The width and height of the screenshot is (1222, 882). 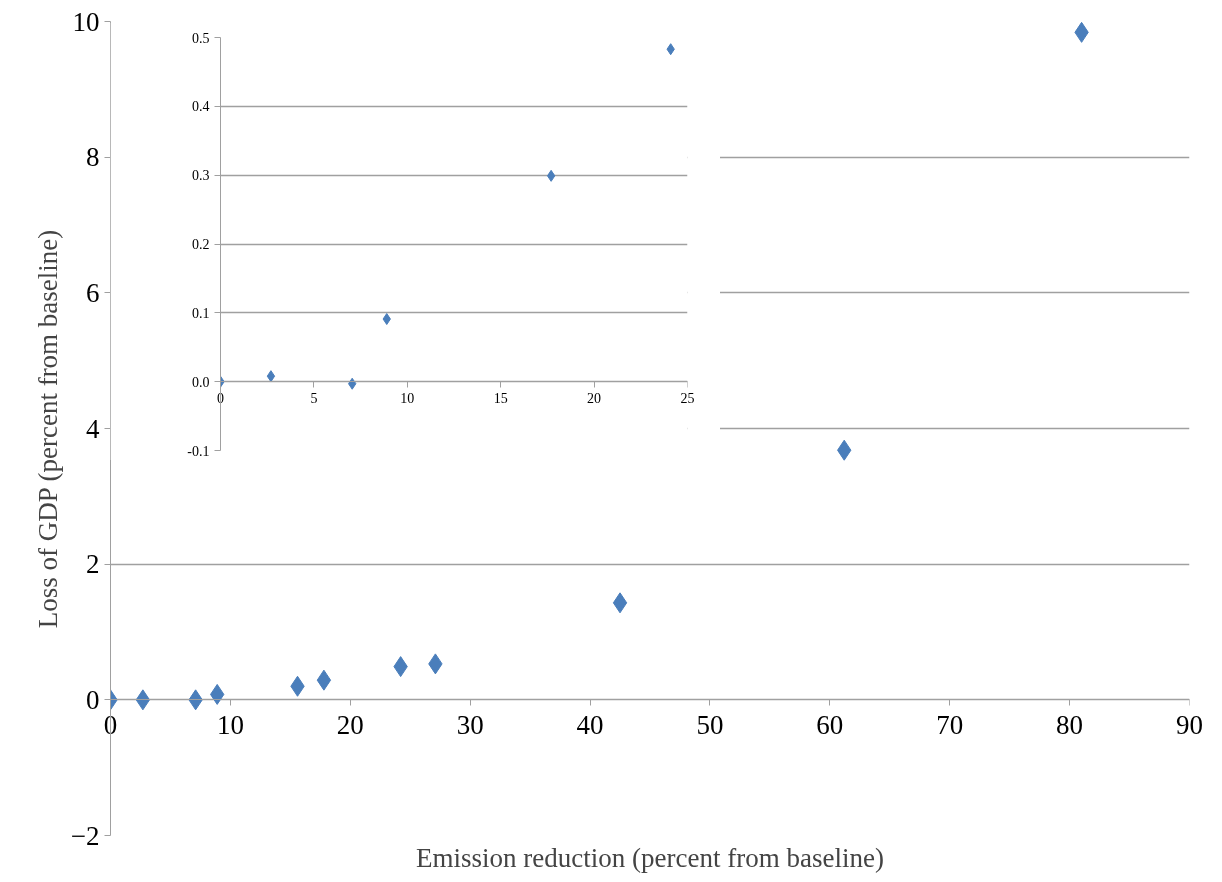 I want to click on x-tick-label: 5, so click(x=314, y=398).